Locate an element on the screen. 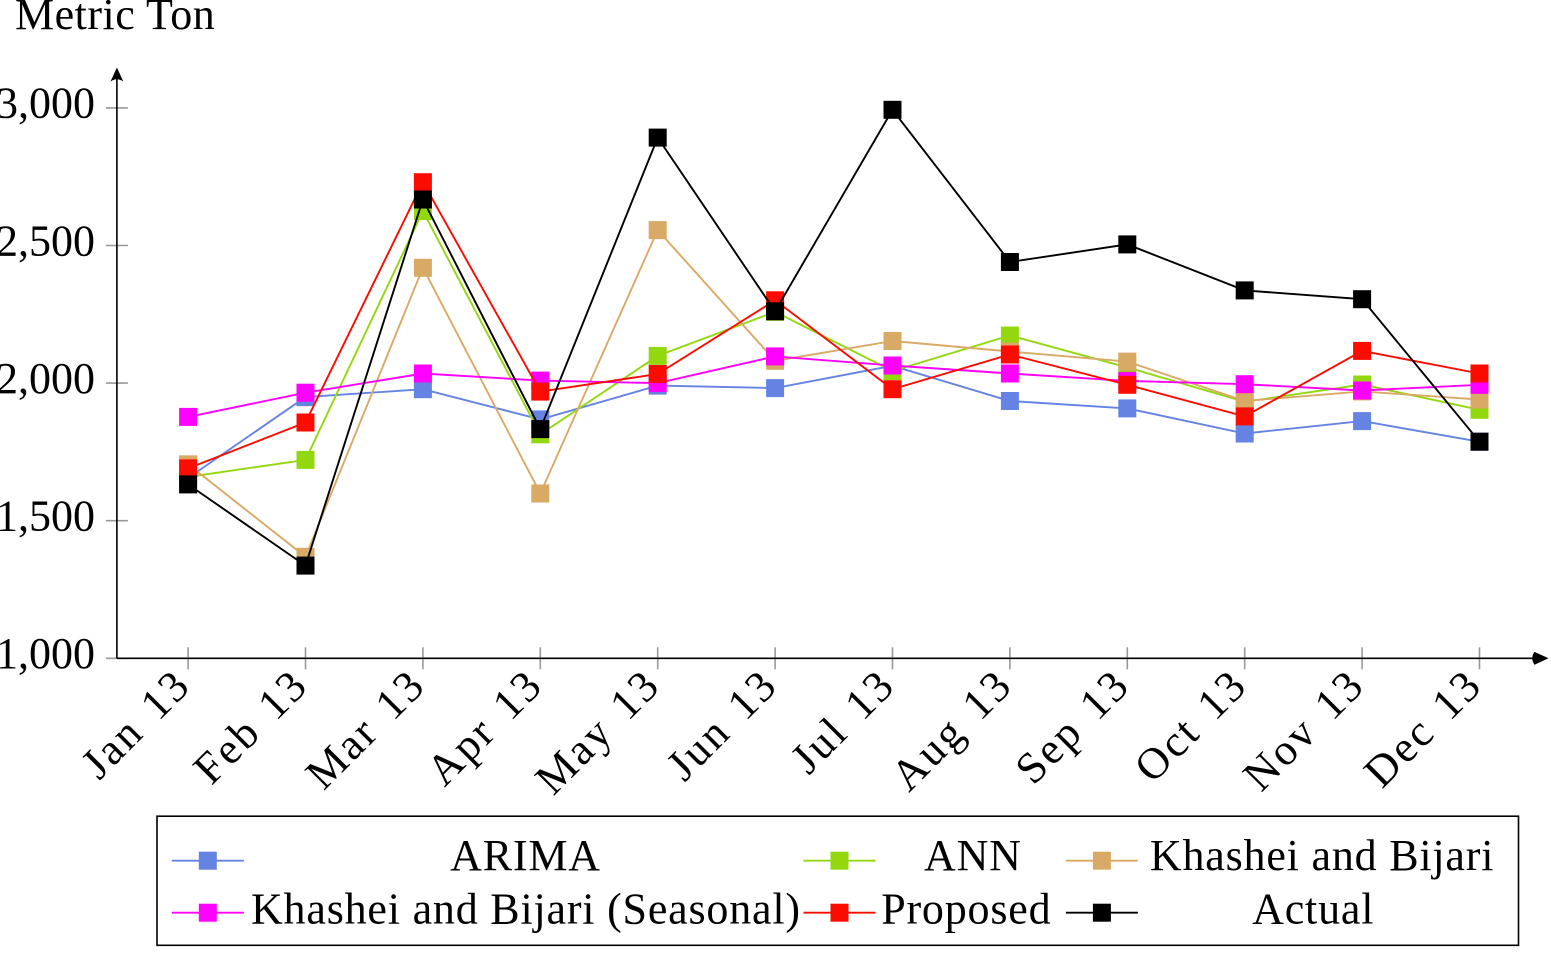 The width and height of the screenshot is (1551, 954). svg-text: 2,000 is located at coordinates (47, 378).